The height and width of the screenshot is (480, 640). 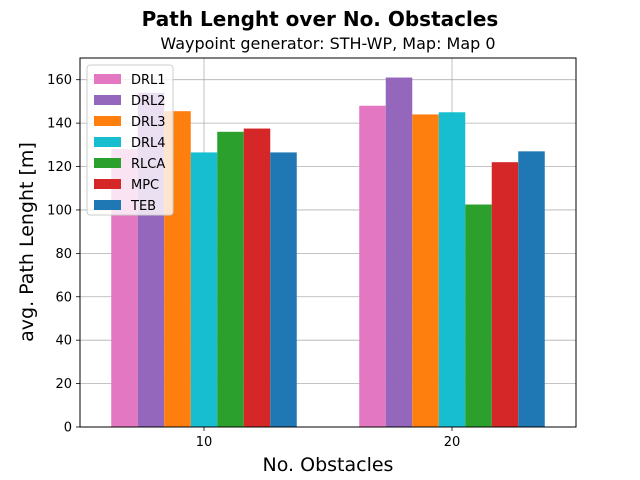 What do you see at coordinates (63, 341) in the screenshot?
I see `y-tick-label: 40` at bounding box center [63, 341].